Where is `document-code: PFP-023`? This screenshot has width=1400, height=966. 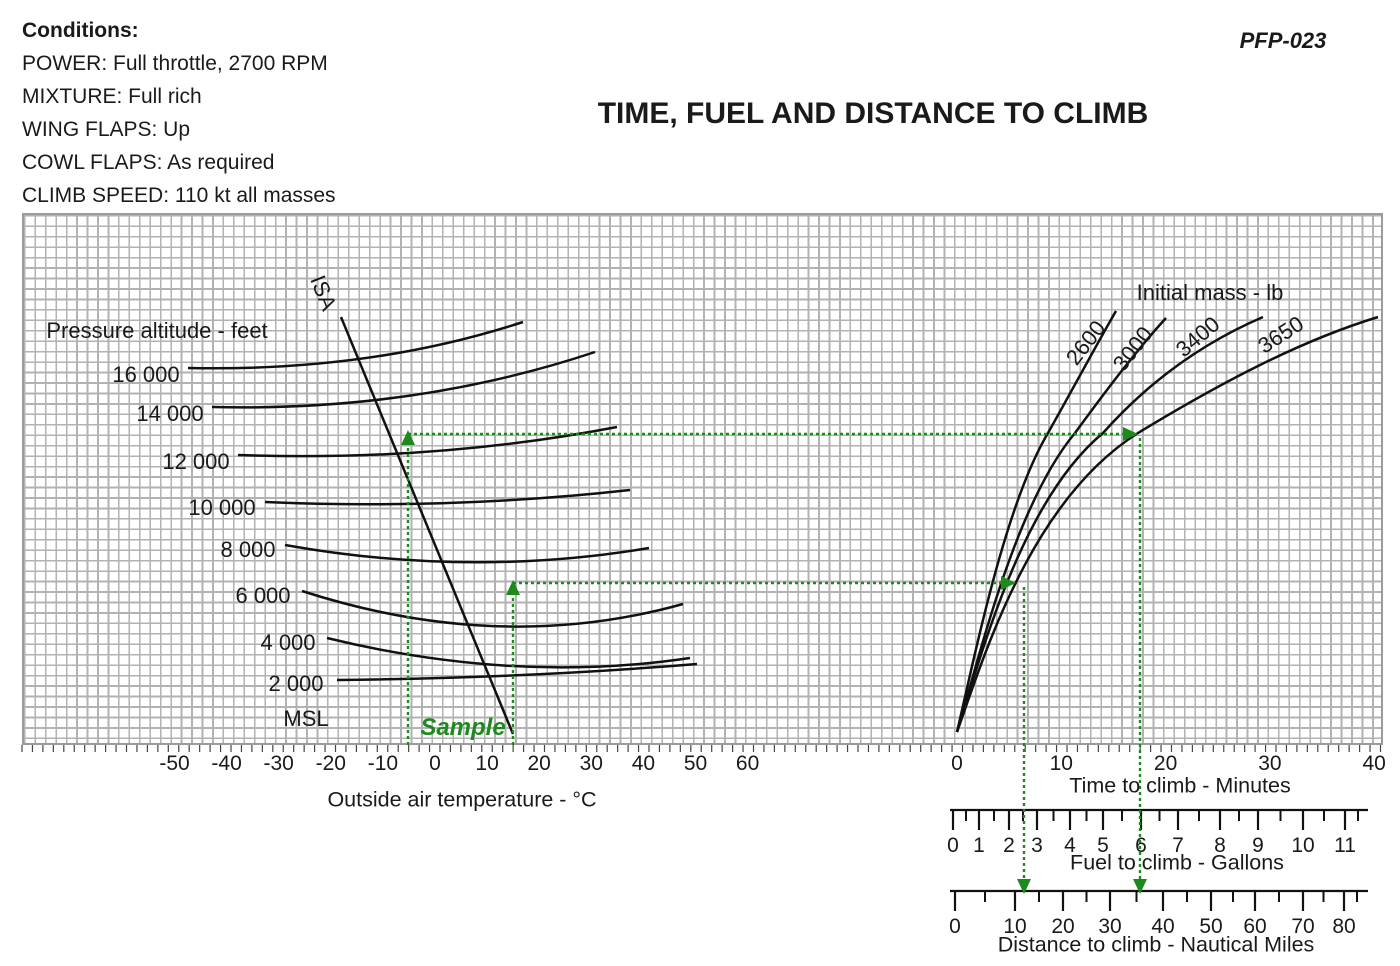
document-code: PFP-023 is located at coordinates (1283, 40).